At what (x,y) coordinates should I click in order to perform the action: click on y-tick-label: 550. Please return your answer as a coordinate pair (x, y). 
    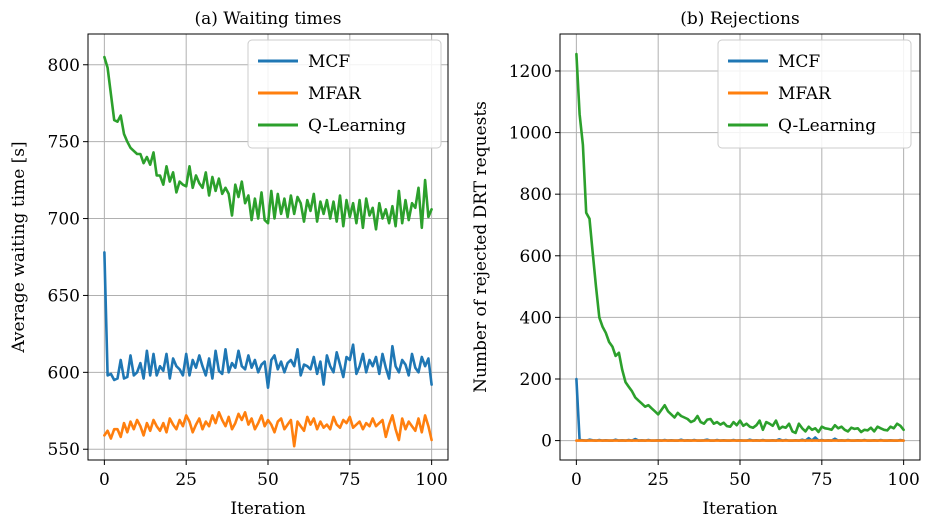
    Looking at the image, I should click on (64, 450).